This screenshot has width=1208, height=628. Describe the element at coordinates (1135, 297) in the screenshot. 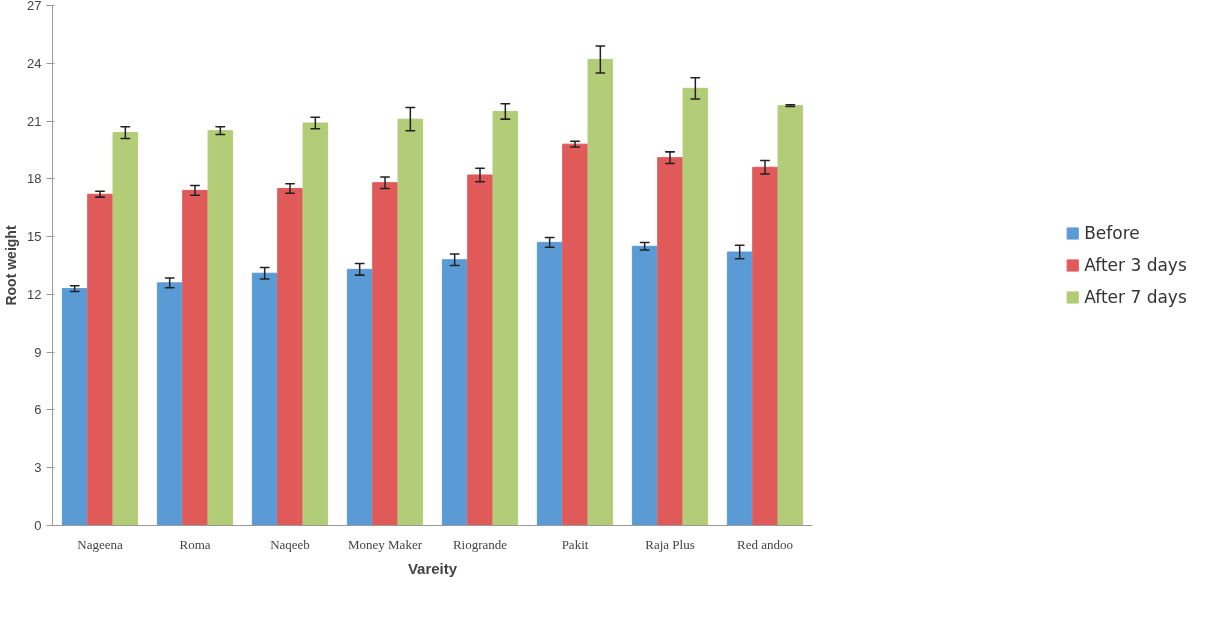

I see `legend-label: After 7 days` at that location.